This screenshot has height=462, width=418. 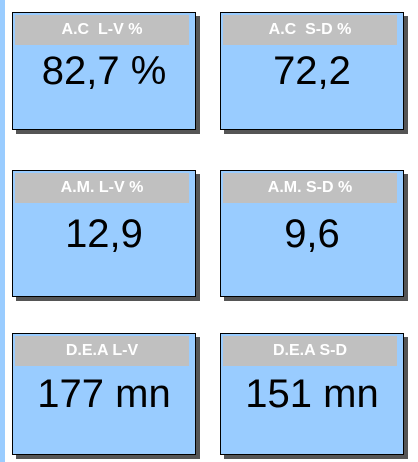 I want to click on kpi-card: A.C L-V % 82,7 %, so click(x=104, y=71).